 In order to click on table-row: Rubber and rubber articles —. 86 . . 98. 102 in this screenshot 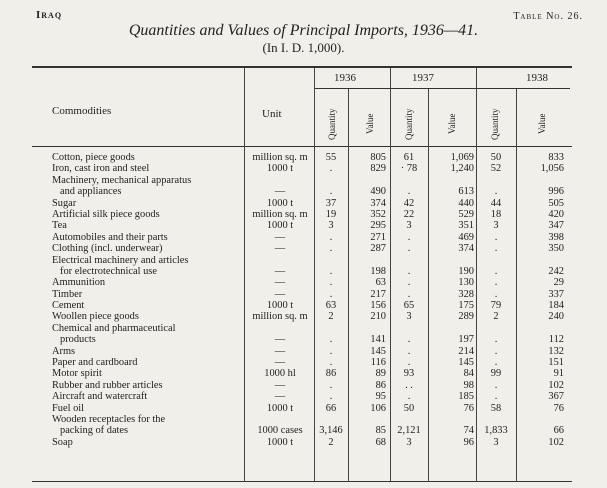, I will do `click(303, 385)`.